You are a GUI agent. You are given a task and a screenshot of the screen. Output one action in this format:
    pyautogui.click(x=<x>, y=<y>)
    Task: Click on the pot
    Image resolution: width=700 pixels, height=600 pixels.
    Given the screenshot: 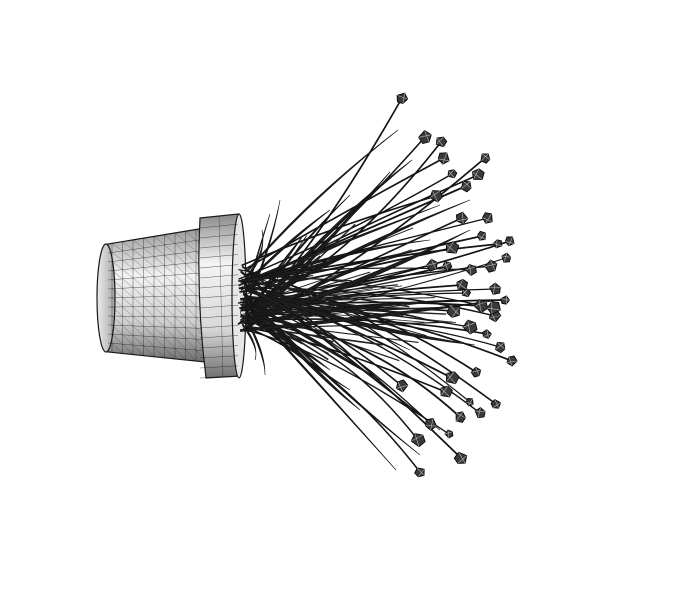 What is the action you would take?
    pyautogui.click(x=171, y=296)
    